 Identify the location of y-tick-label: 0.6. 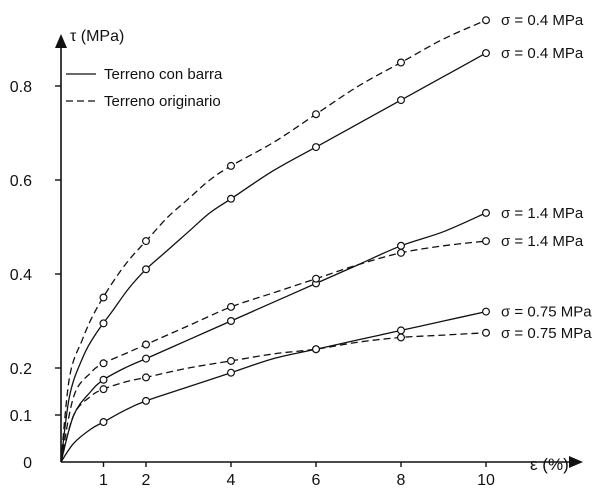
(21, 181).